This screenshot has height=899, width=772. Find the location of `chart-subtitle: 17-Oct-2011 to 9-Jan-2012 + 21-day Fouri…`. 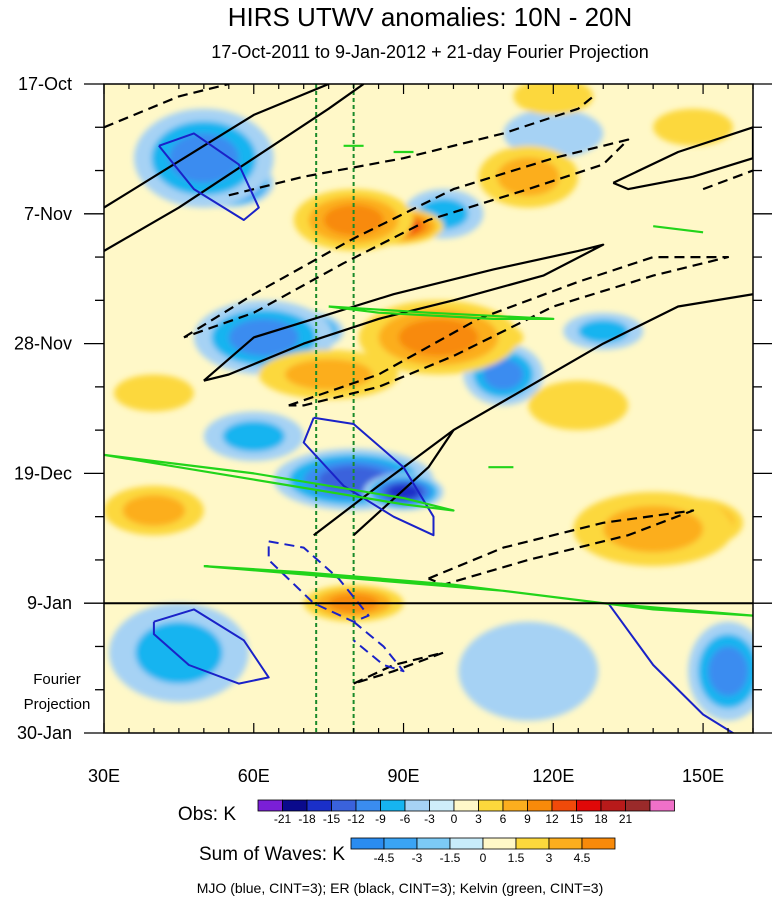

chart-subtitle: 17-Oct-2011 to 9-Jan-2012 + 21-day Fouri… is located at coordinates (429, 52).